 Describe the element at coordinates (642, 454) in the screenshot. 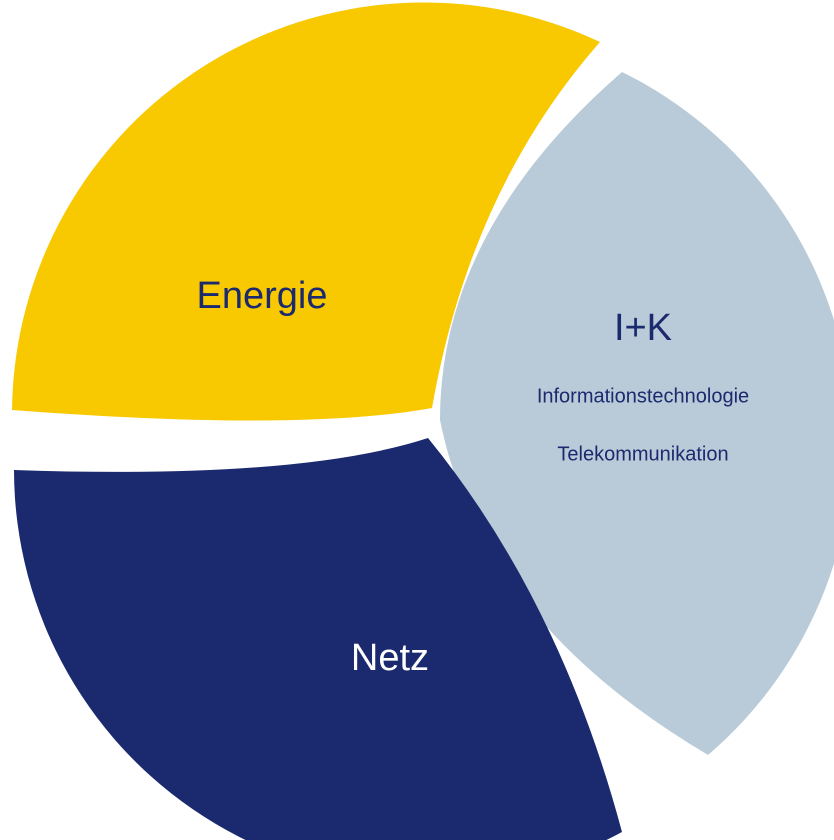

I see `segment-subtitle: Telekommunikation` at that location.